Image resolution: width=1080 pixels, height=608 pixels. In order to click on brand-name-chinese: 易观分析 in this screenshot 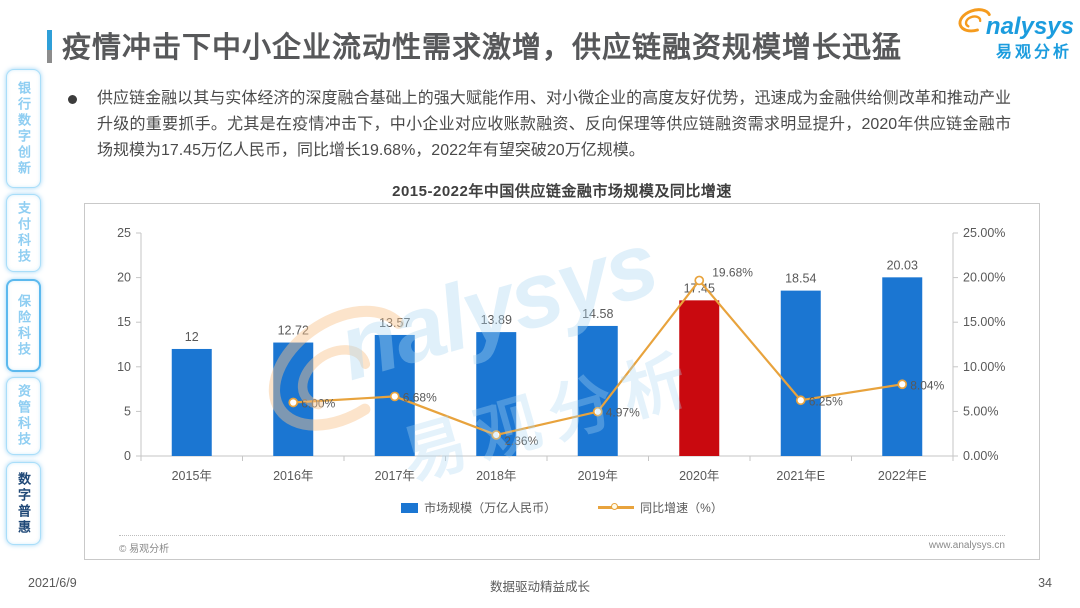, I will do `click(1033, 52)`.